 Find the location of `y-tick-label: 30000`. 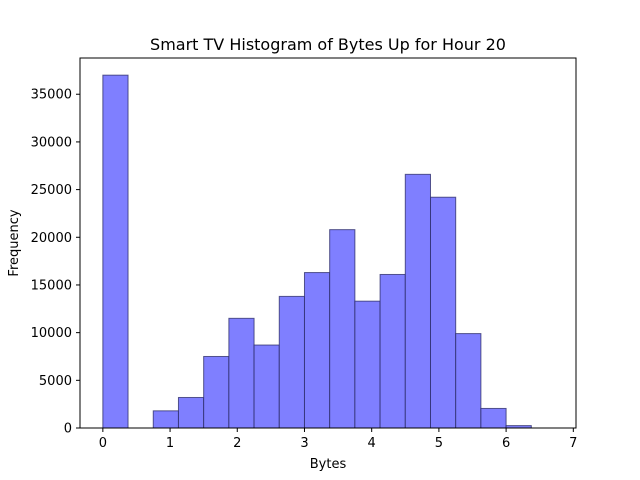

y-tick-label: 30000 is located at coordinates (51, 142).